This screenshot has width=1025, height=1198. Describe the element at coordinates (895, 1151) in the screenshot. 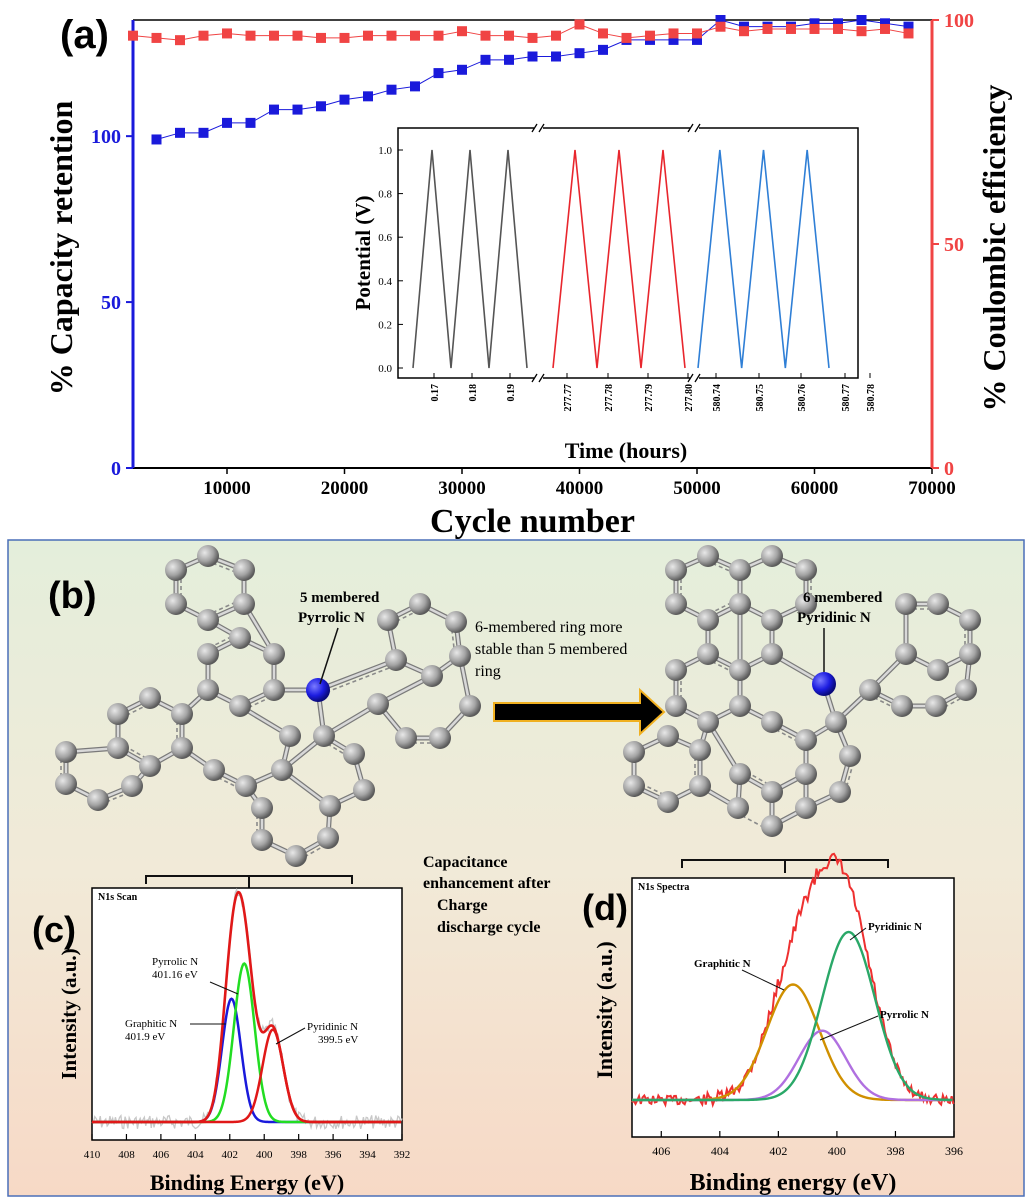

I see `xps-x-tick-label: 398` at that location.